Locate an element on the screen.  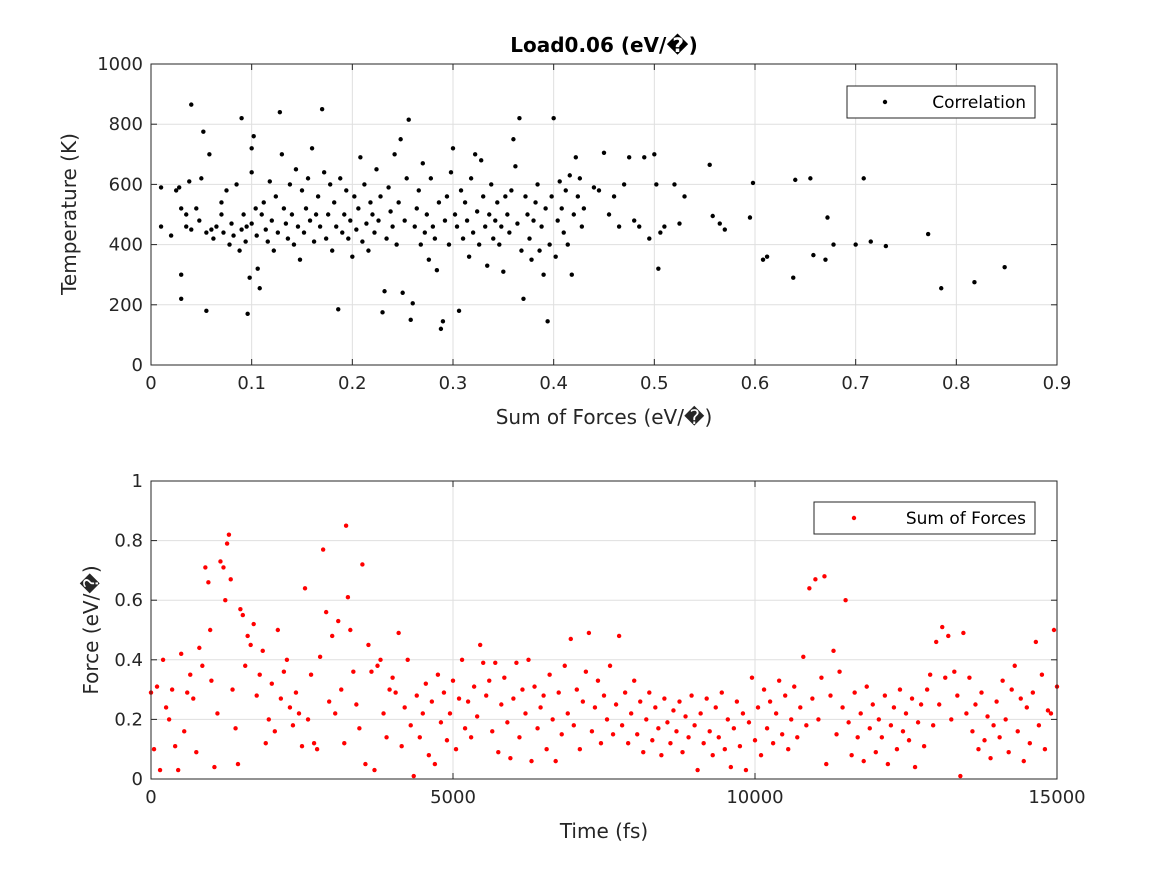
x-axis-label: Sum of Forces (eV/�) is located at coordinates (604, 417).